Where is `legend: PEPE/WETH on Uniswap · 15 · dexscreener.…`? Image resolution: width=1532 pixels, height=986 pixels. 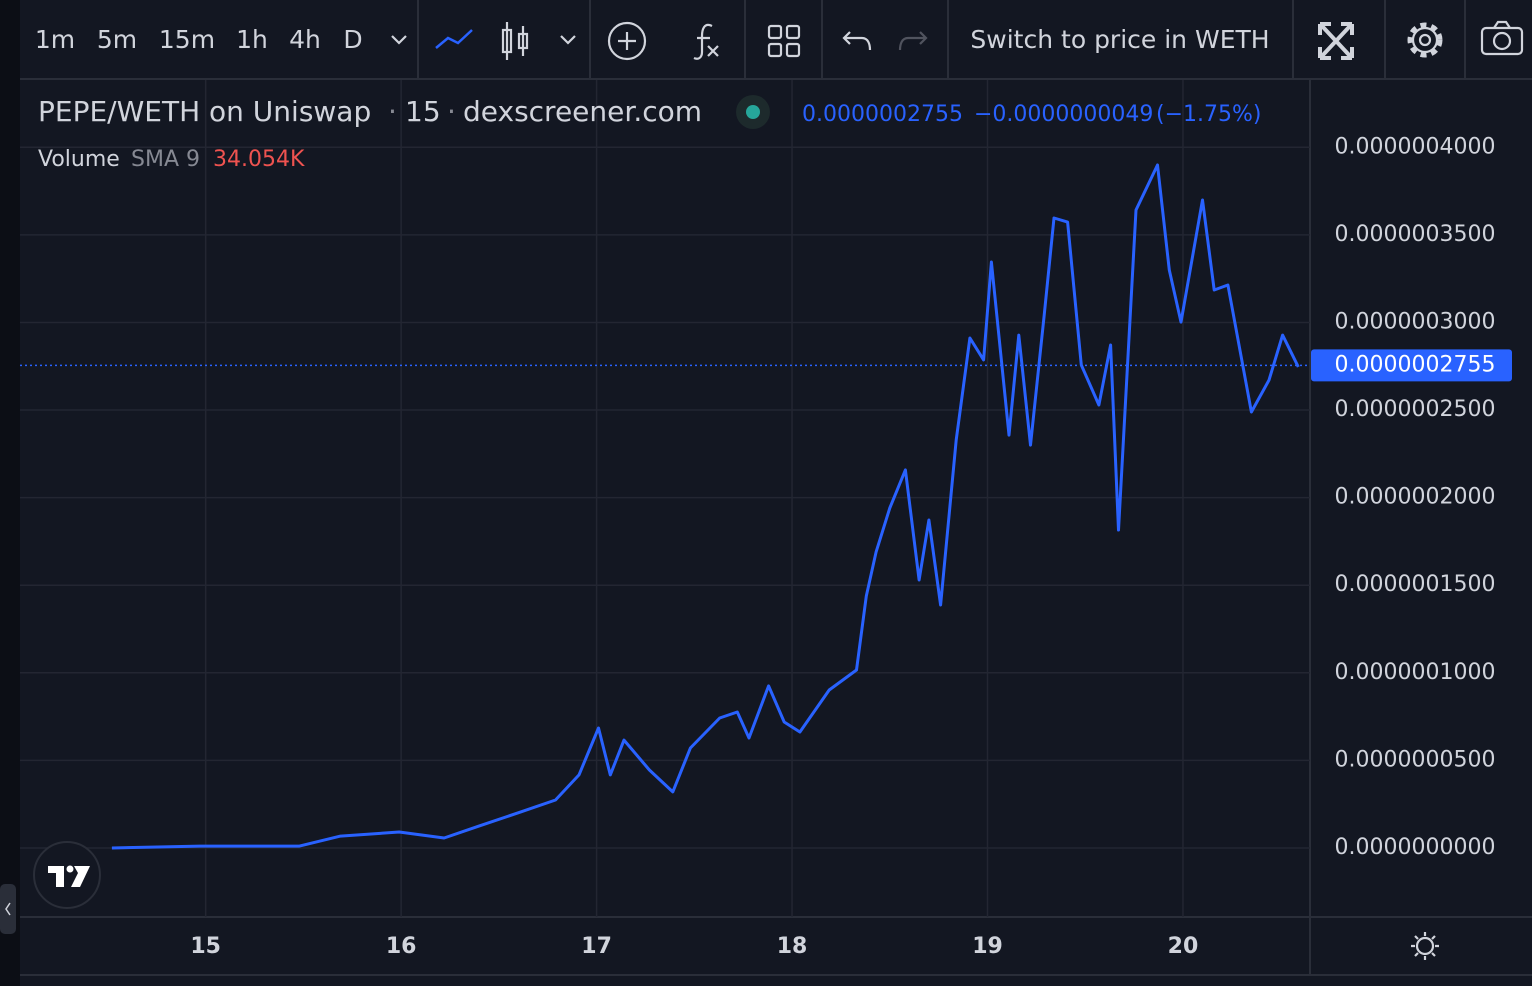 legend: PEPE/WETH on Uniswap · 15 · dexscreener.… is located at coordinates (370, 111).